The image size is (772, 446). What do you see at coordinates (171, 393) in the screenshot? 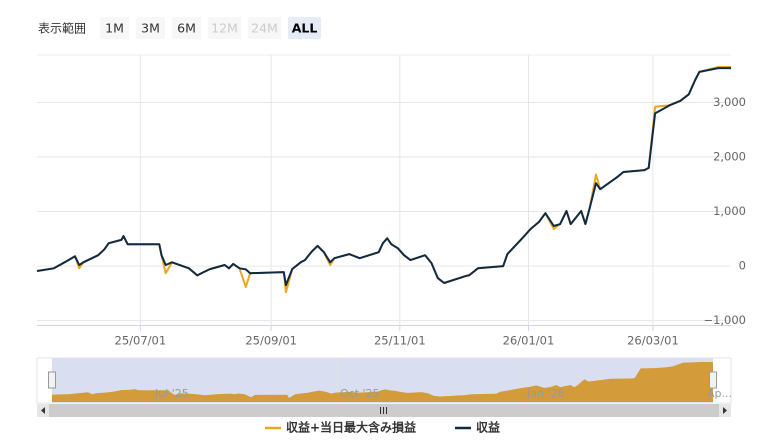
I see `navigator-label: Jul '25` at bounding box center [171, 393].